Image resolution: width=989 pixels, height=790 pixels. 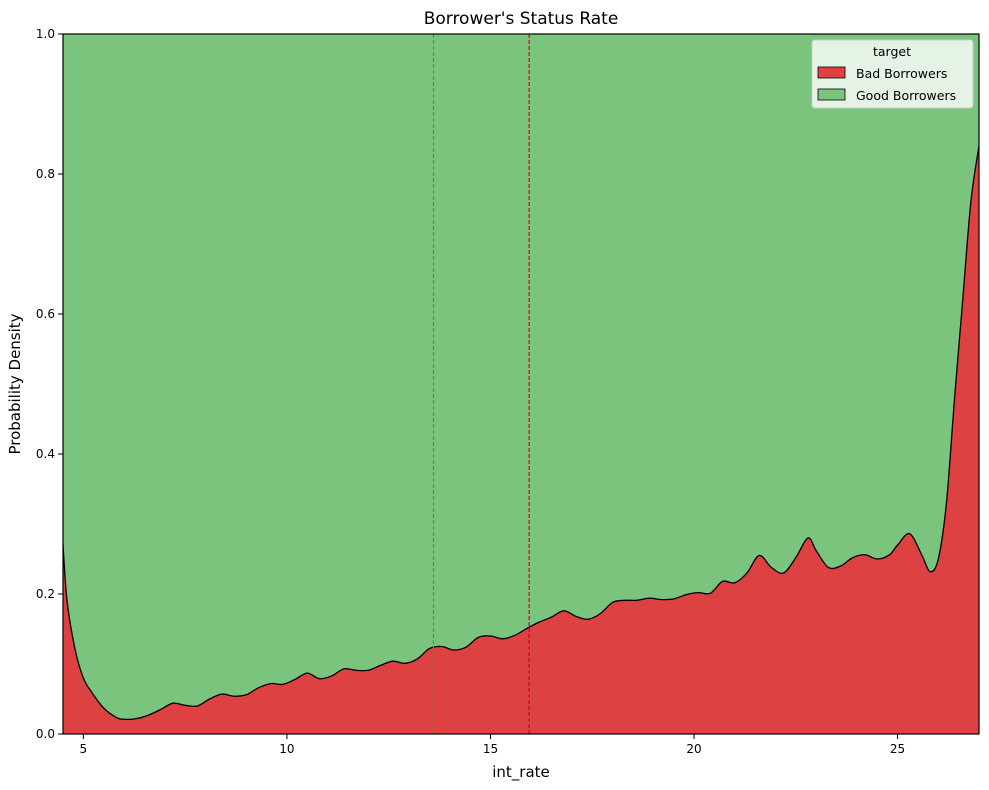 What do you see at coordinates (906, 95) in the screenshot?
I see `legend-label-good-borrowers: Good Borrowers` at bounding box center [906, 95].